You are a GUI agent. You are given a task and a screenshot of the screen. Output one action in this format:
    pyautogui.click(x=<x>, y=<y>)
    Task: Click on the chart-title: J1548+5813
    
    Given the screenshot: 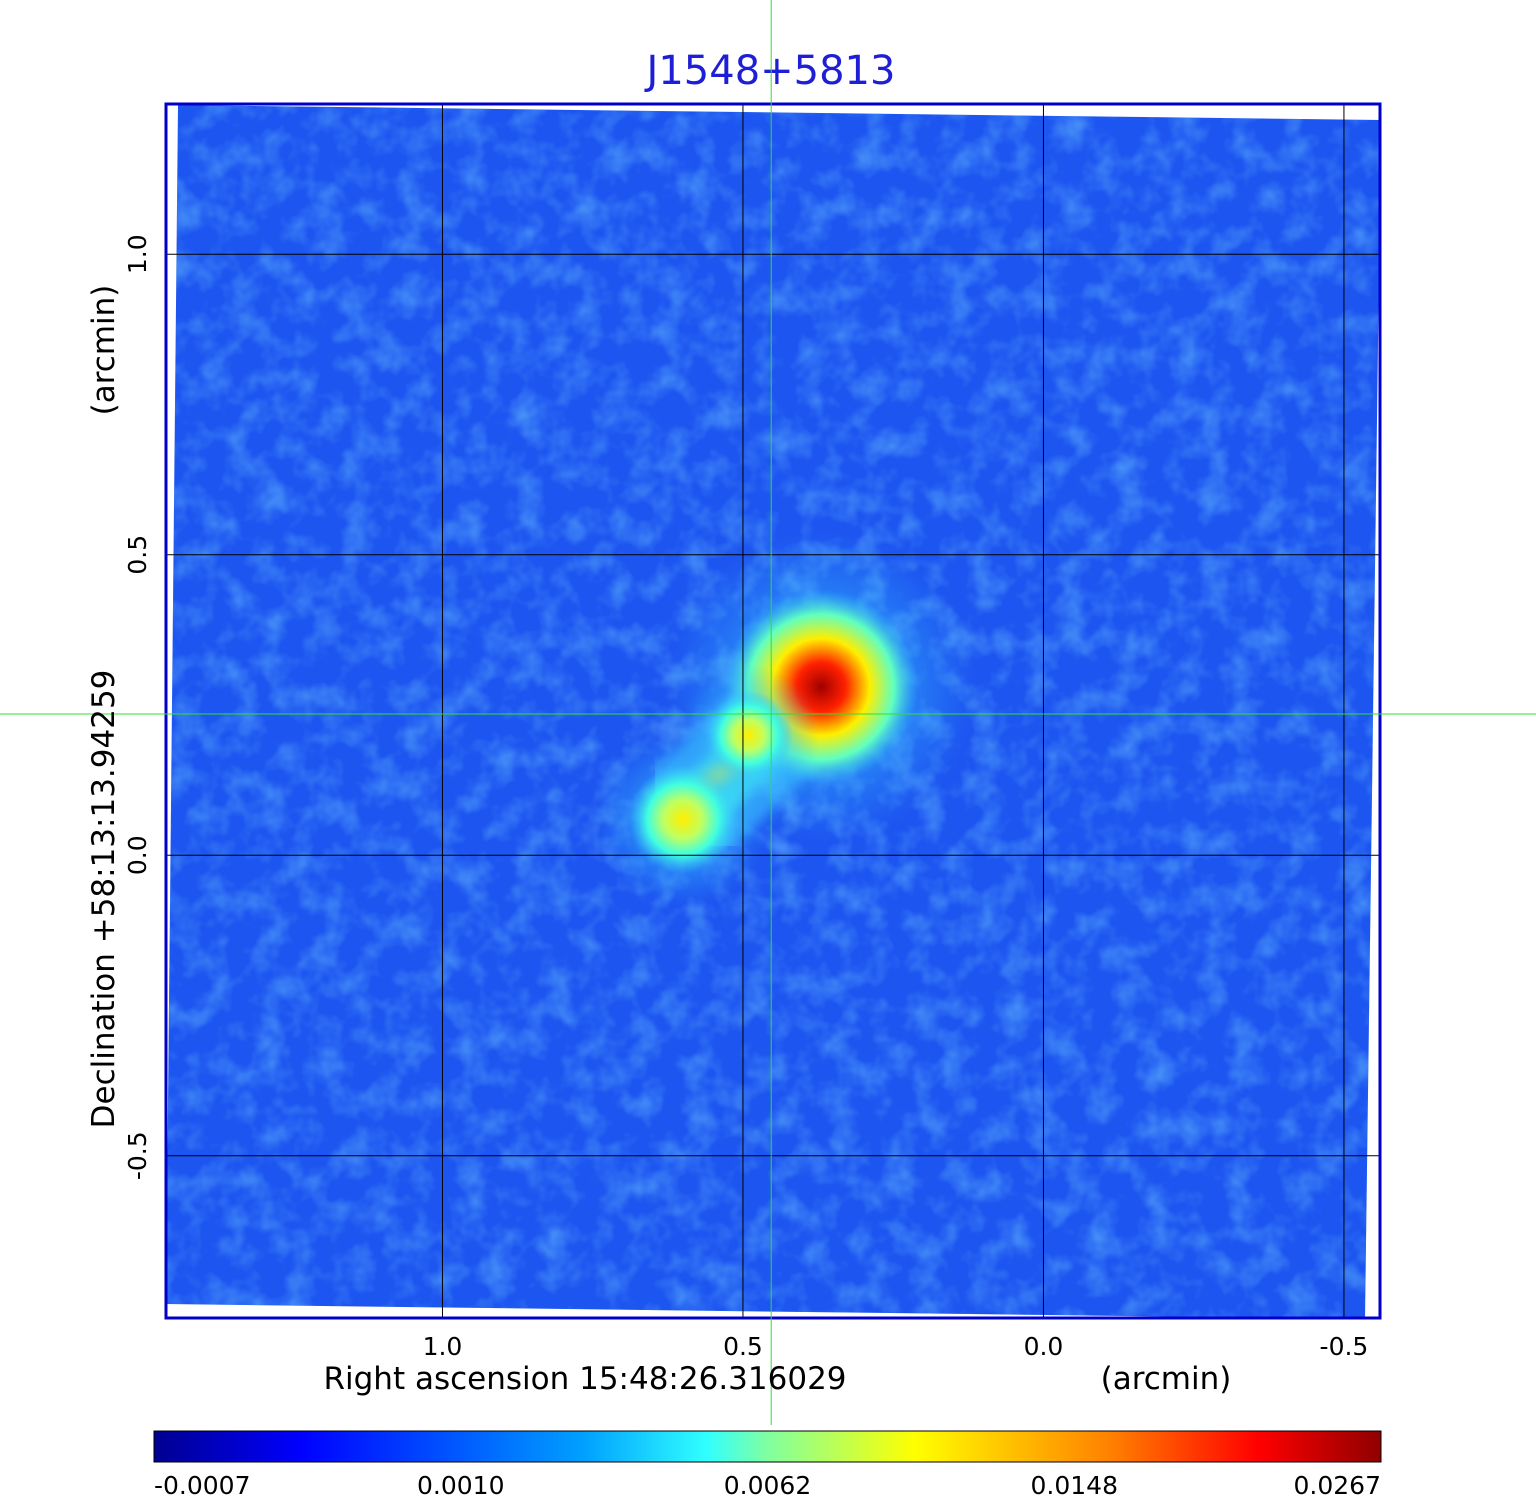 What is the action you would take?
    pyautogui.click(x=770, y=71)
    